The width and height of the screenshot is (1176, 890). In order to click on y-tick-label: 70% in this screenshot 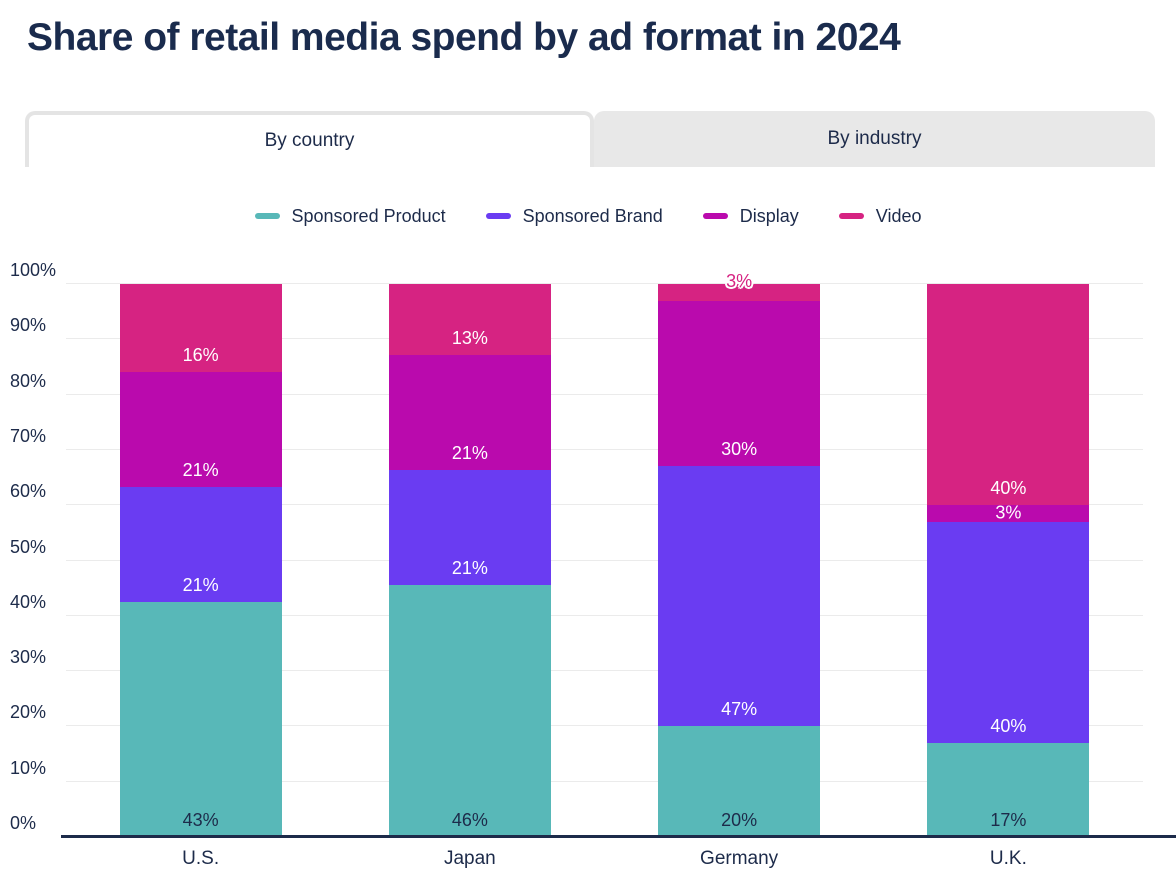, I will do `click(28, 435)`.